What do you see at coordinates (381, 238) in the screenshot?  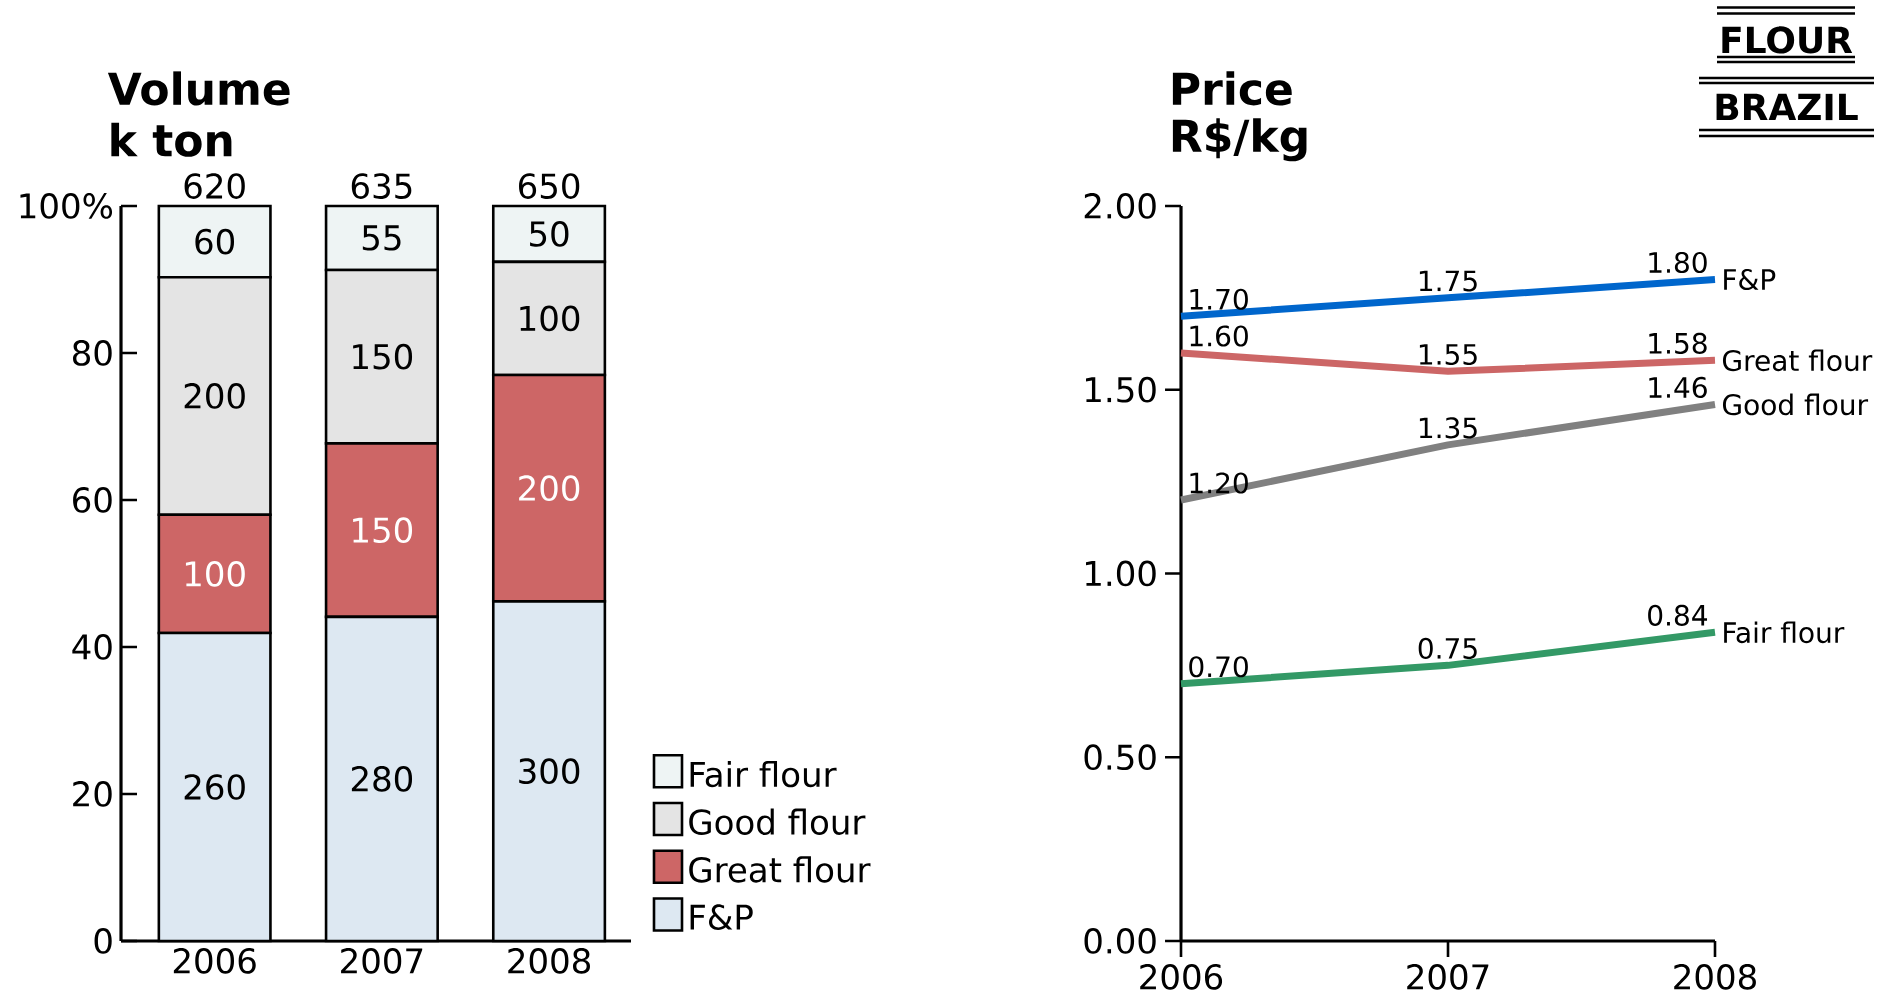 I see `annotation: 55` at bounding box center [381, 238].